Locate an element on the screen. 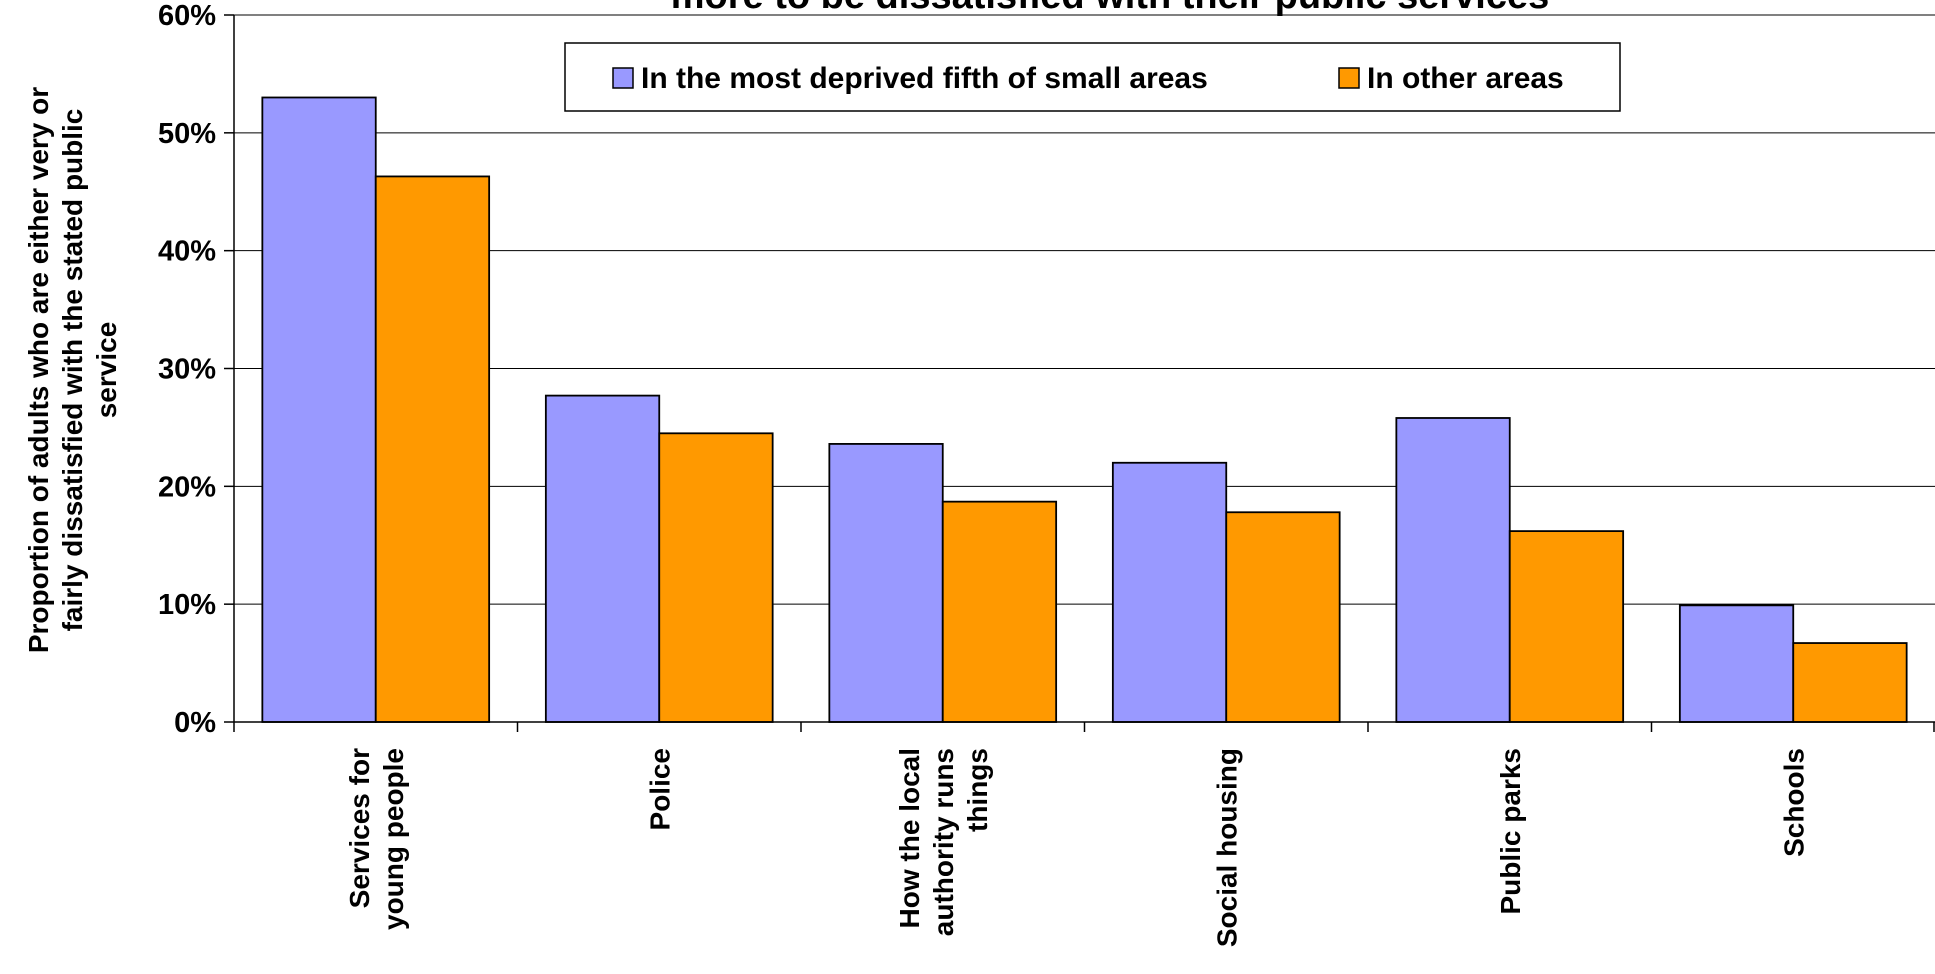 The image size is (1935, 974). y-axis: 0% 10% 20% 30% 40% 50% 60% is located at coordinates (196, 369).